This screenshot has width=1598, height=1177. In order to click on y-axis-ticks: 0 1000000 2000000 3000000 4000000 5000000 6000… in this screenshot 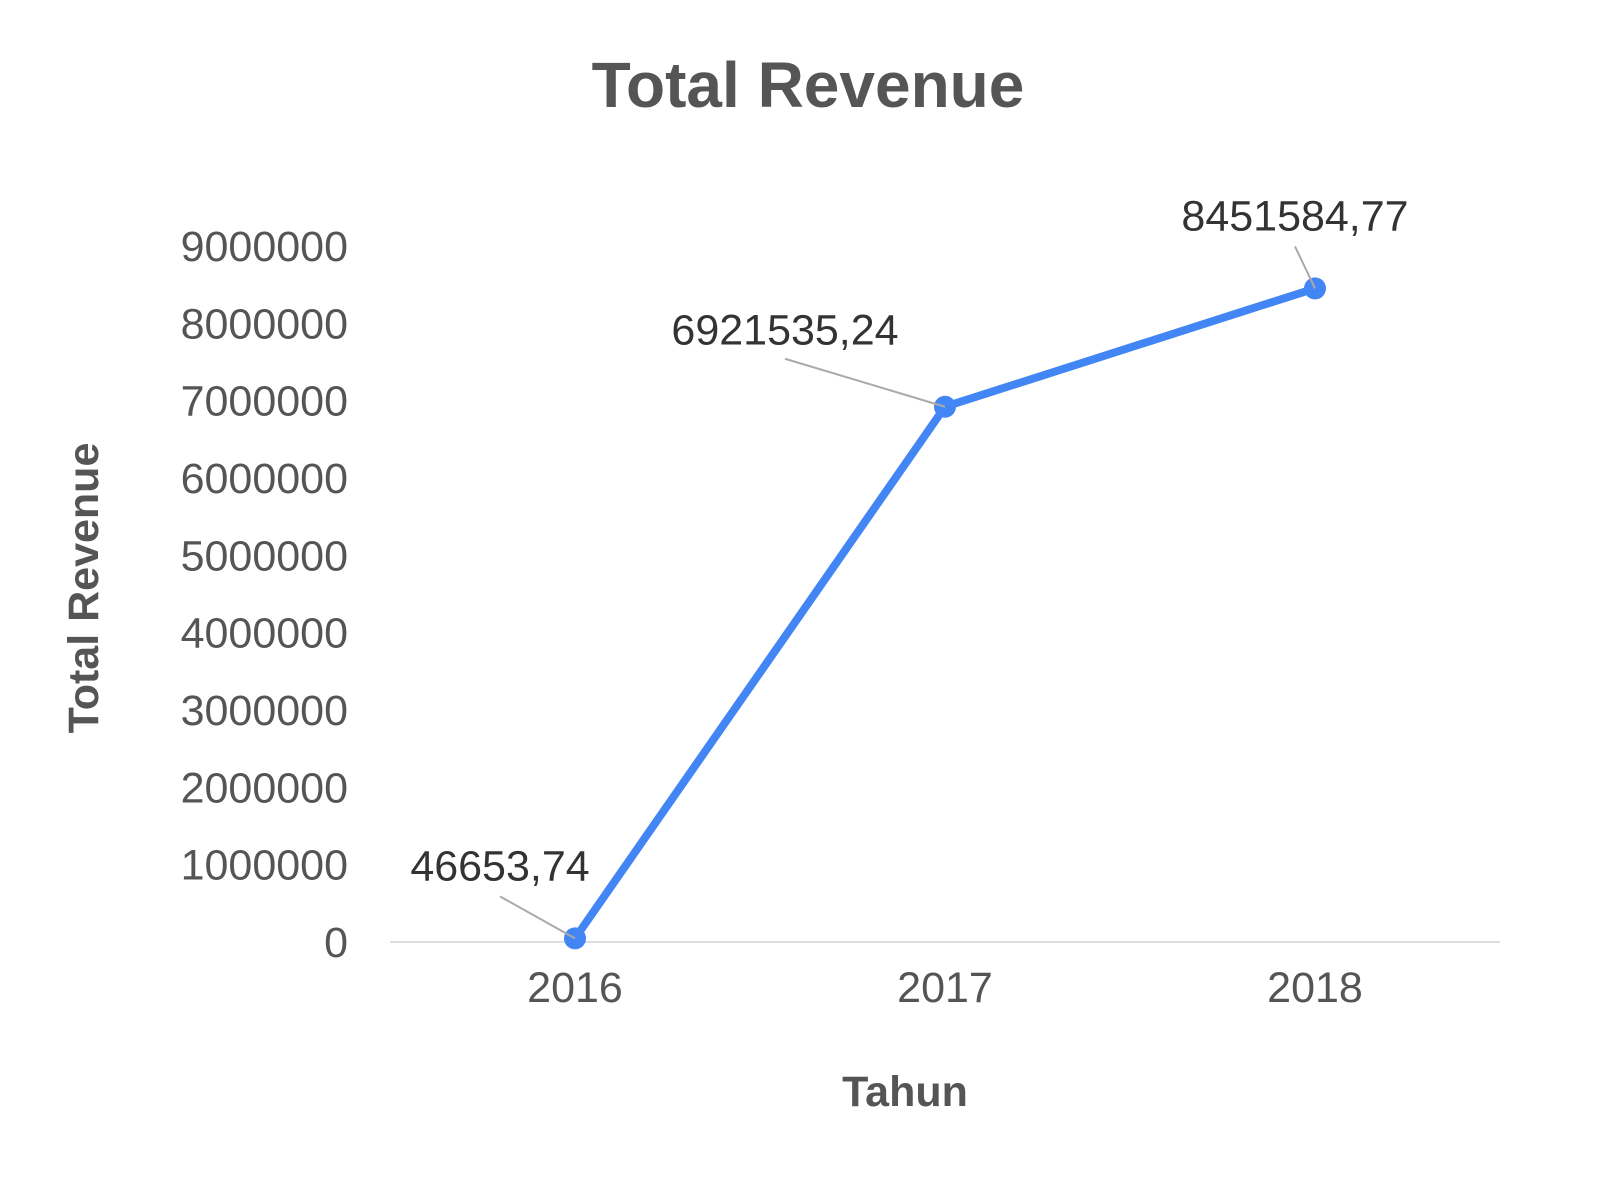, I will do `click(264, 595)`.